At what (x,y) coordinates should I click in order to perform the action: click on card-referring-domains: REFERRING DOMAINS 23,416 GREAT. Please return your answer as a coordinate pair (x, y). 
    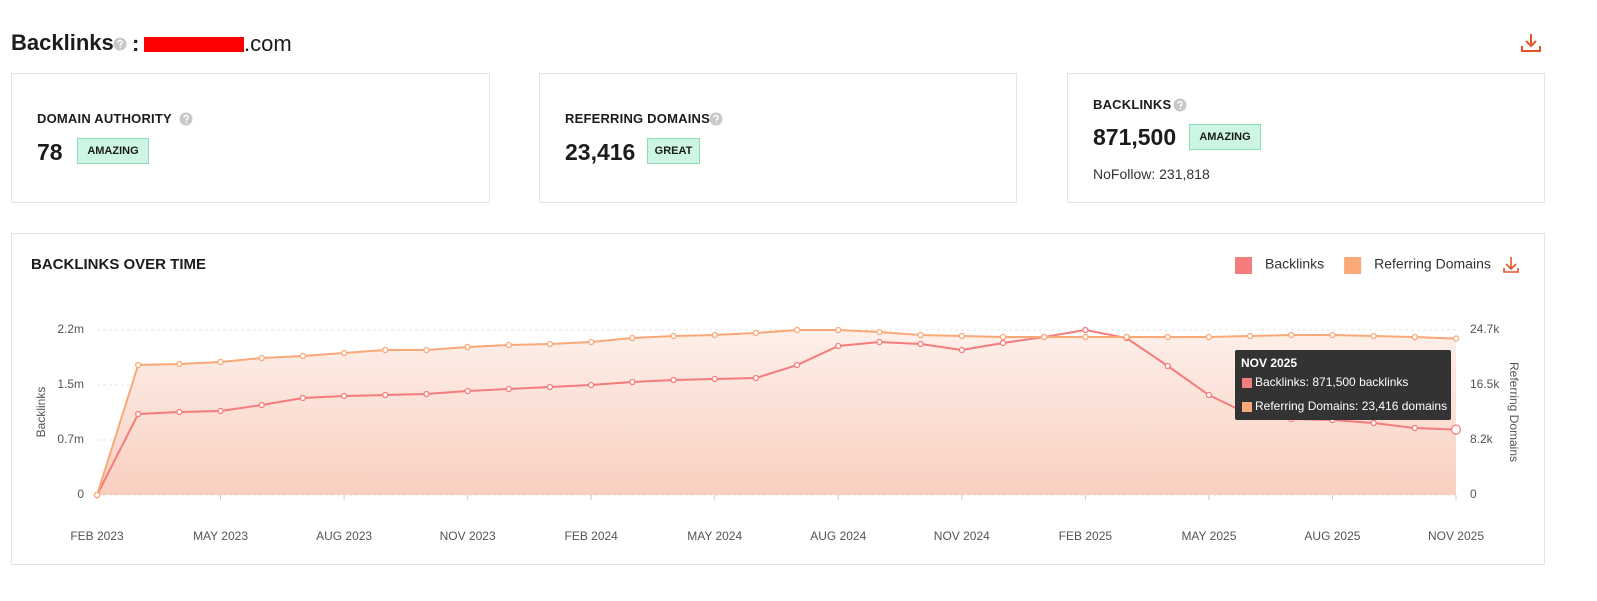
    Looking at the image, I should click on (778, 138).